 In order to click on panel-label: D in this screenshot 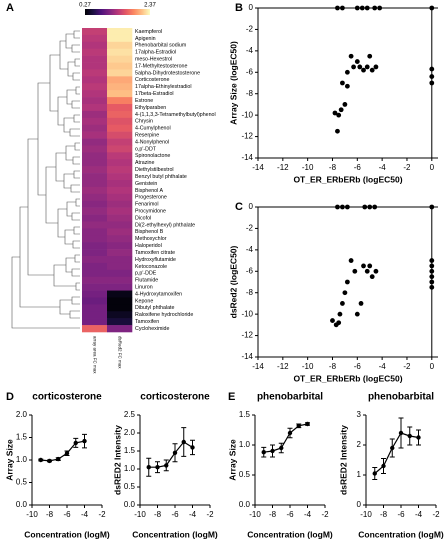, I will do `click(10, 397)`.